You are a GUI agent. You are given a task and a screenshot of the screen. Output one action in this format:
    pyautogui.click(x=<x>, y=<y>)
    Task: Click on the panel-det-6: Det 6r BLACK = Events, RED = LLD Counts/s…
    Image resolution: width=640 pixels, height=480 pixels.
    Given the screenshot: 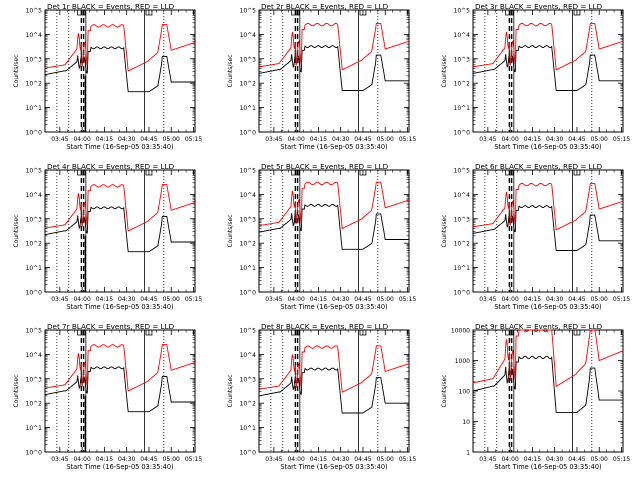 What is the action you would take?
    pyautogui.click(x=535, y=236)
    